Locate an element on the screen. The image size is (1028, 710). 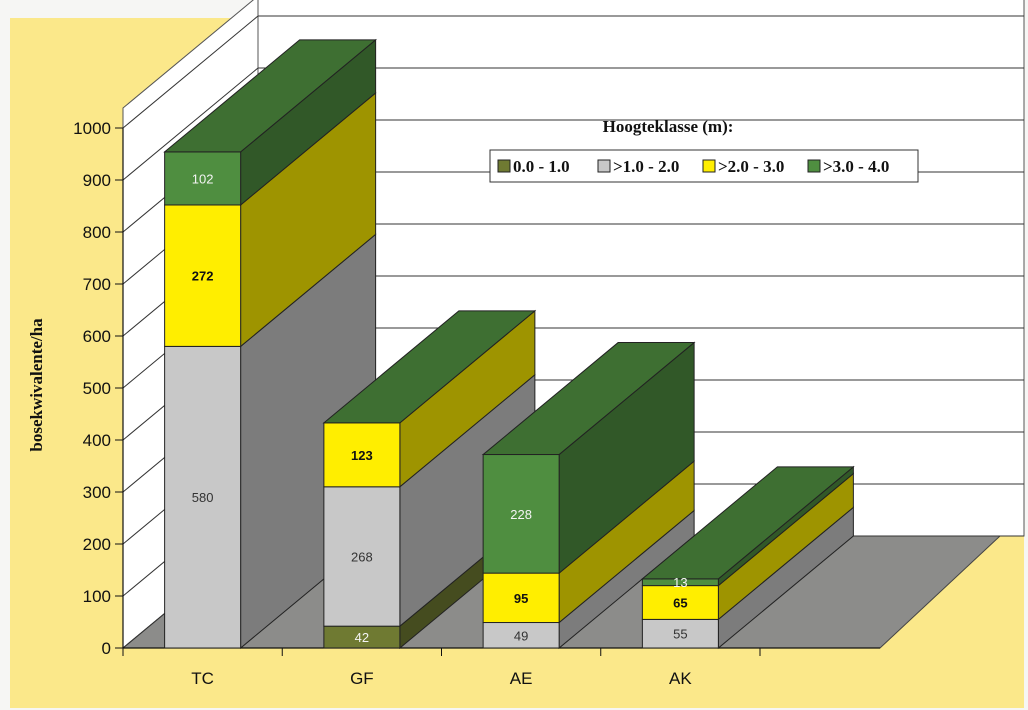
x-tick-label: AK is located at coordinates (680, 678).